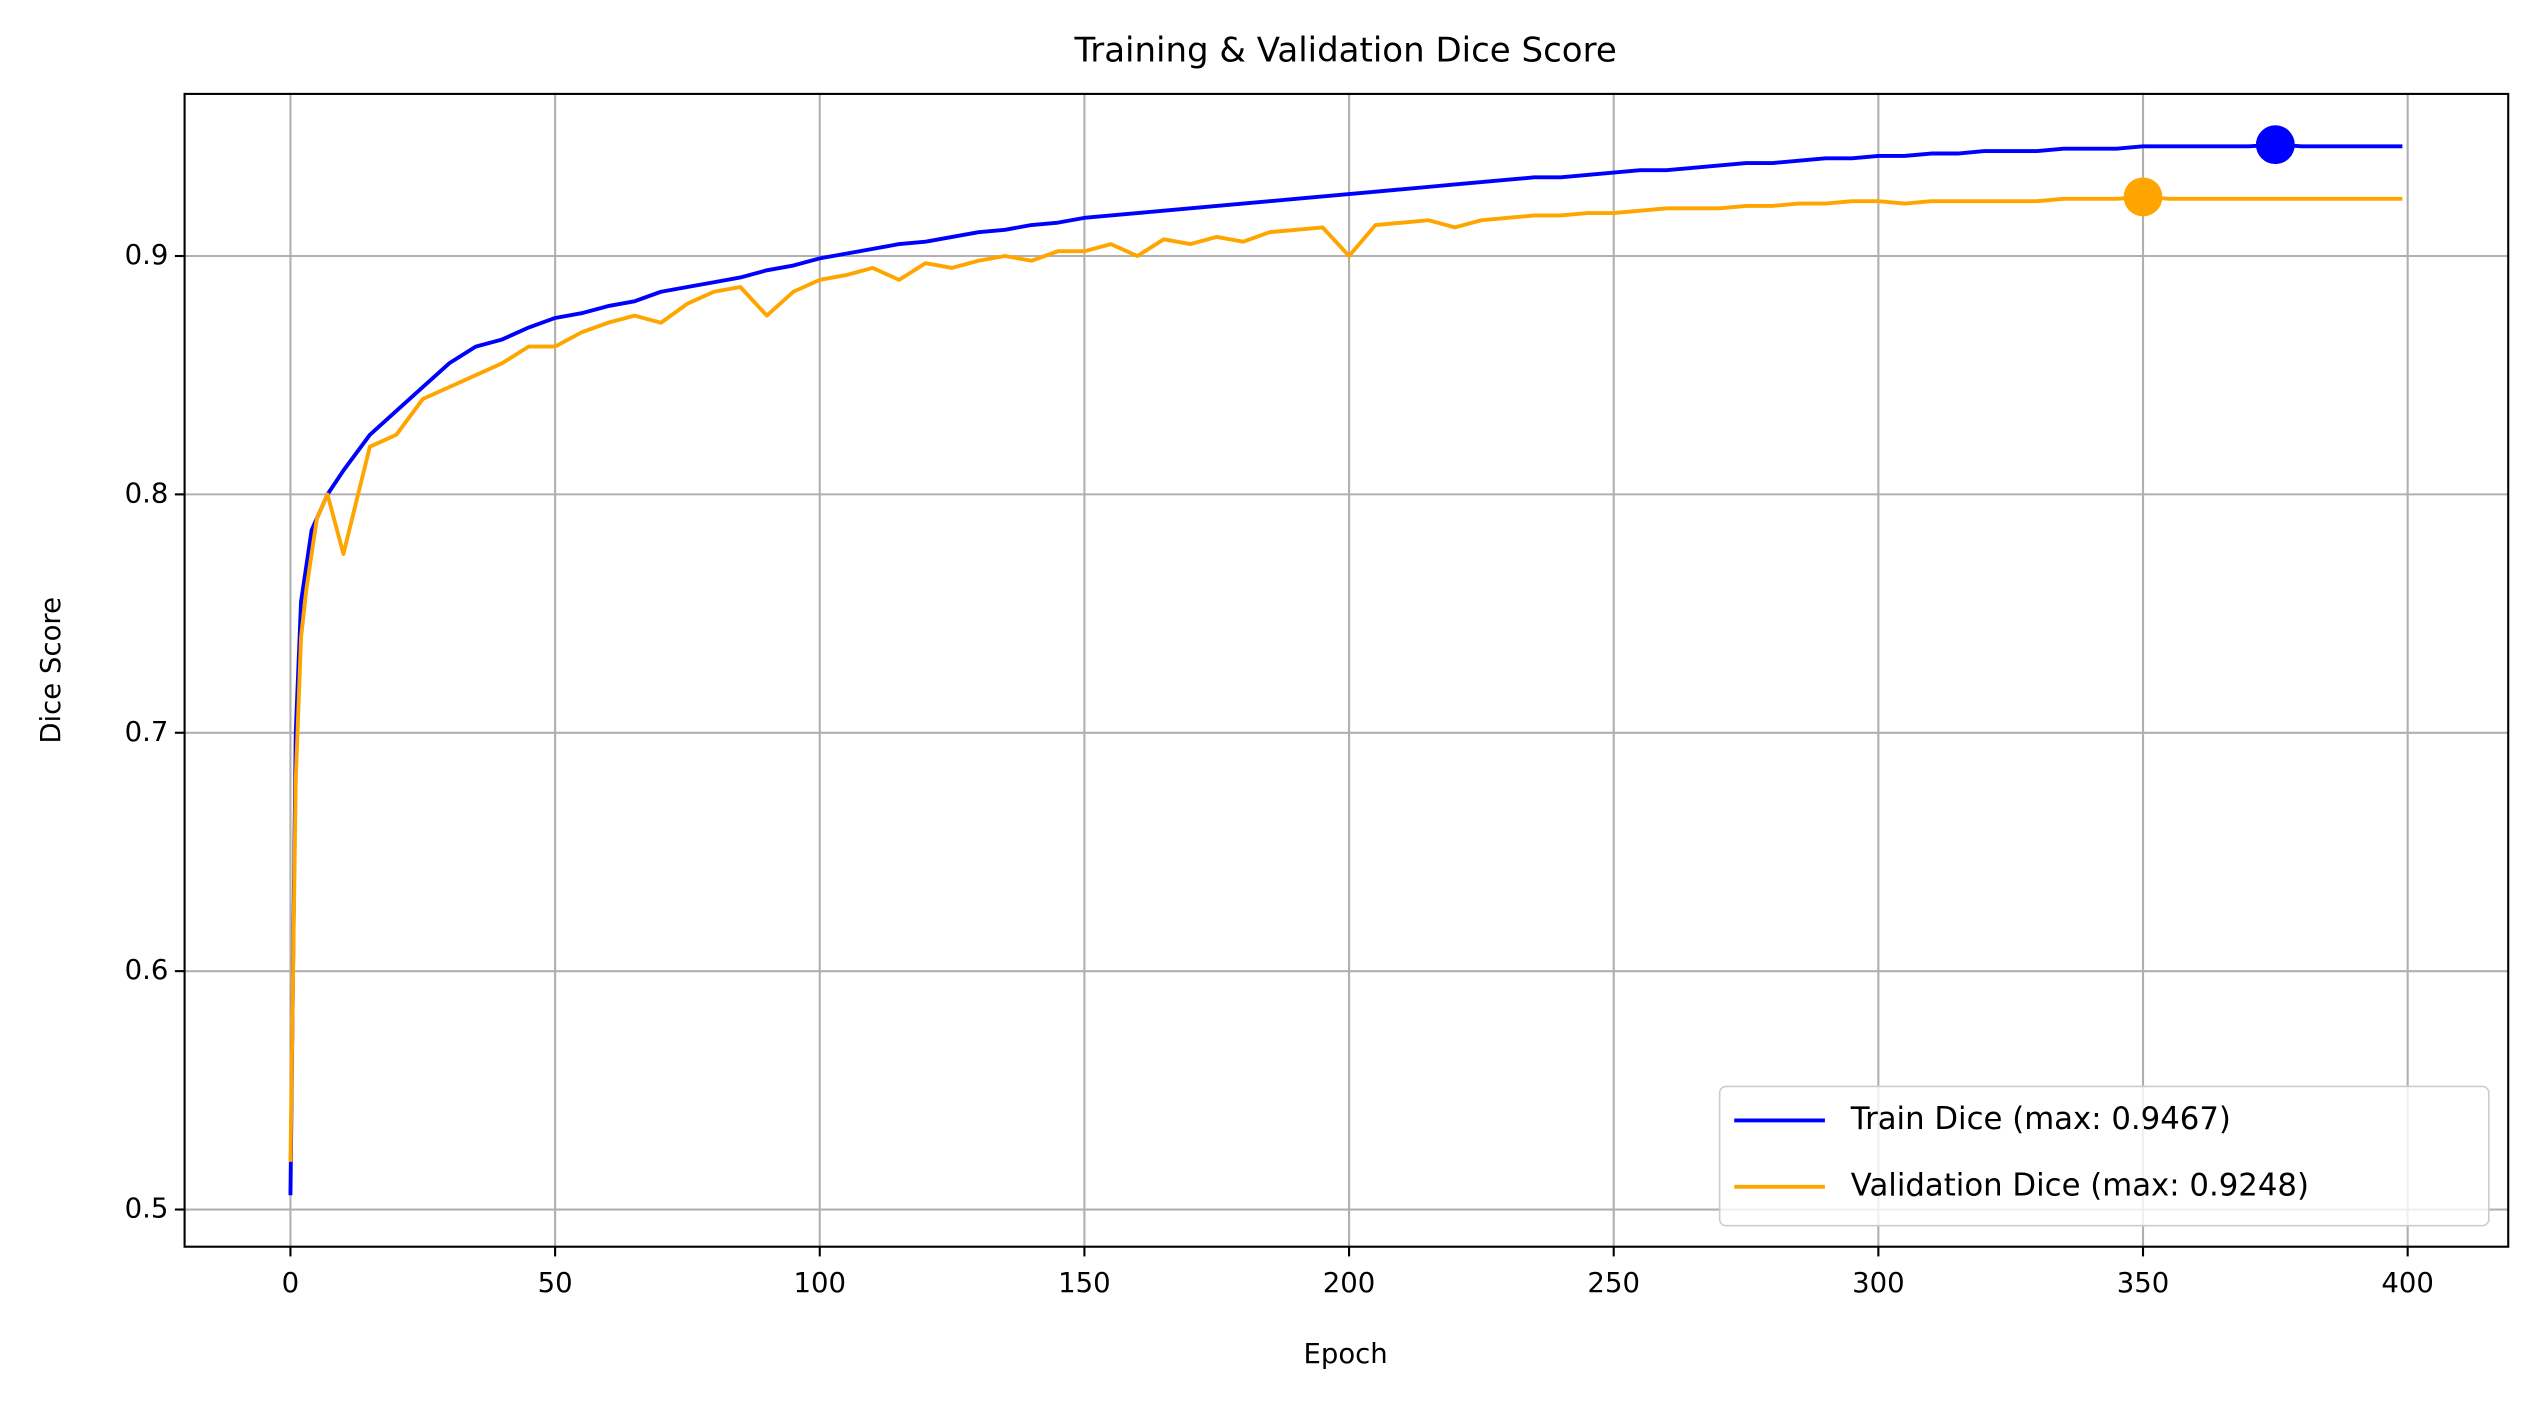  Describe the element at coordinates (2080, 1185) in the screenshot. I see `legend-label: Validation Dice (max: 0.9248)` at that location.